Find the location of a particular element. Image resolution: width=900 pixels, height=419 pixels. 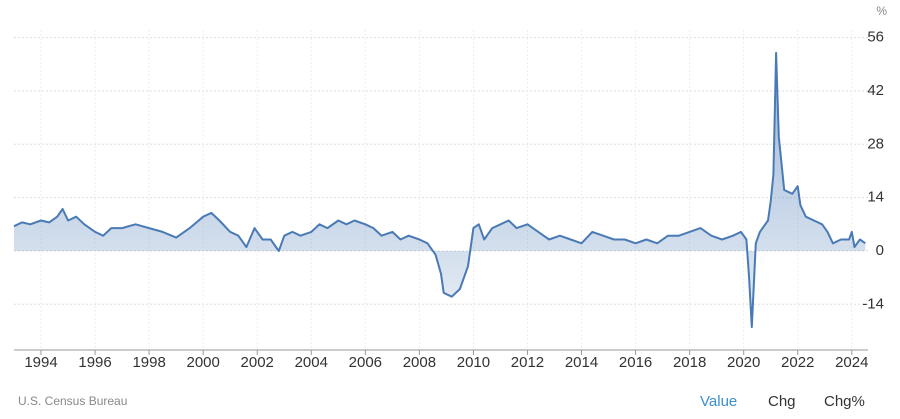

y-tick-label: 56 is located at coordinates (875, 37).